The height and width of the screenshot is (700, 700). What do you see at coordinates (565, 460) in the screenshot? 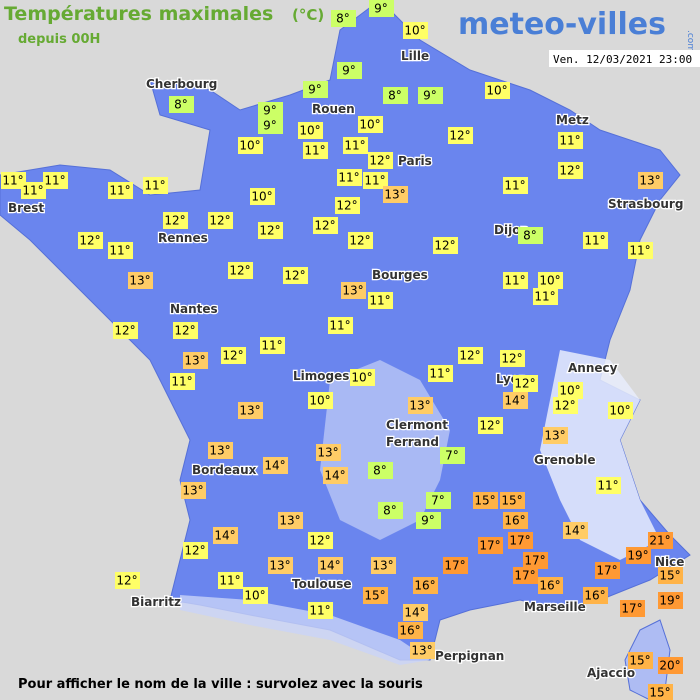
I see `city-name: Grenoble` at bounding box center [565, 460].